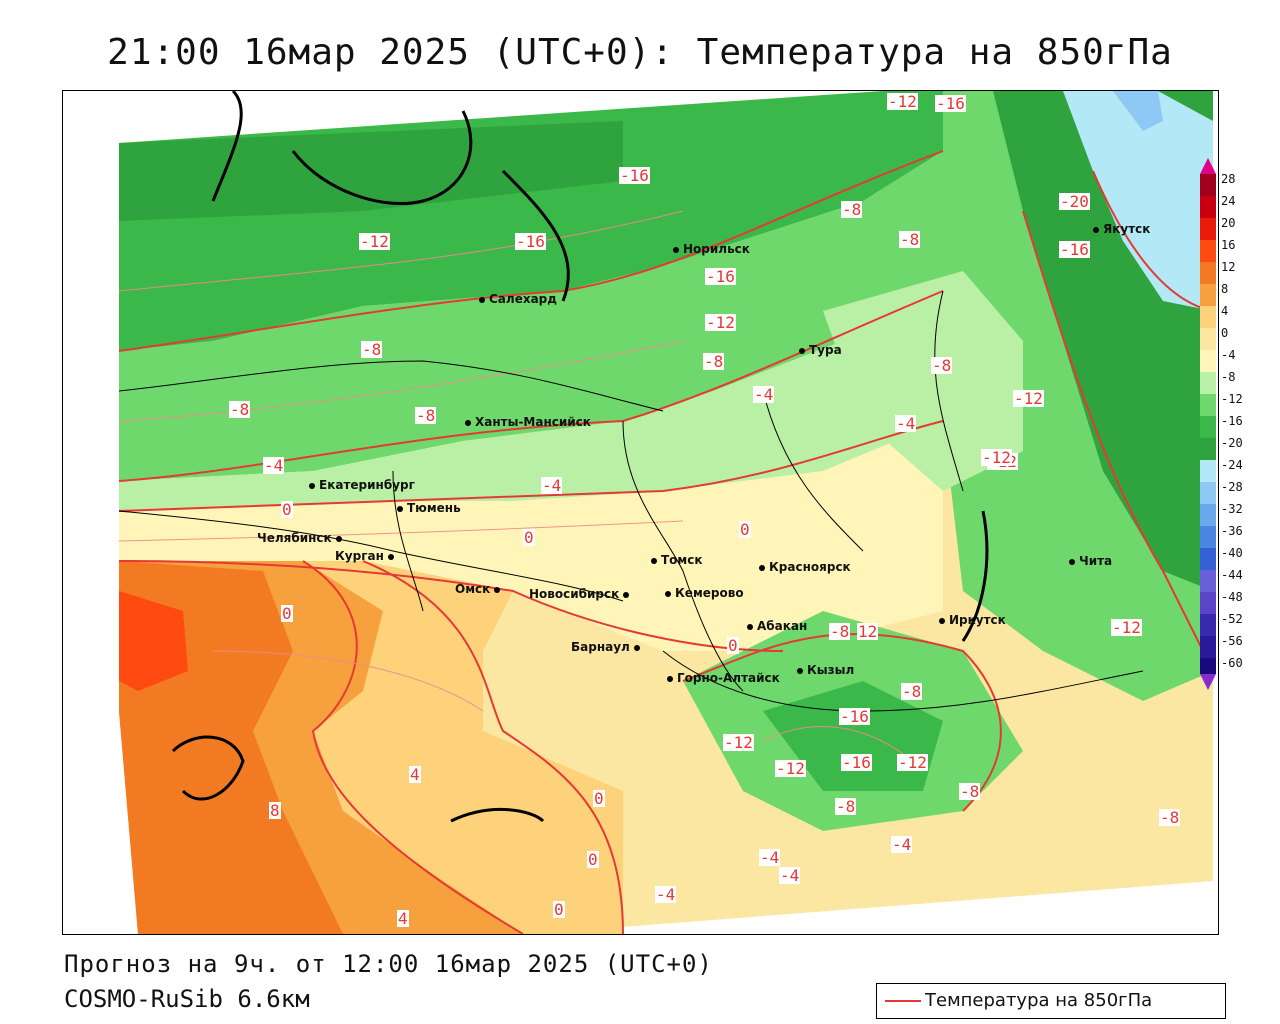 The image size is (1280, 1024). Describe the element at coordinates (528, 422) in the screenshot. I see `city-khanty-mansiysk: Ханты-Мансийск` at that location.